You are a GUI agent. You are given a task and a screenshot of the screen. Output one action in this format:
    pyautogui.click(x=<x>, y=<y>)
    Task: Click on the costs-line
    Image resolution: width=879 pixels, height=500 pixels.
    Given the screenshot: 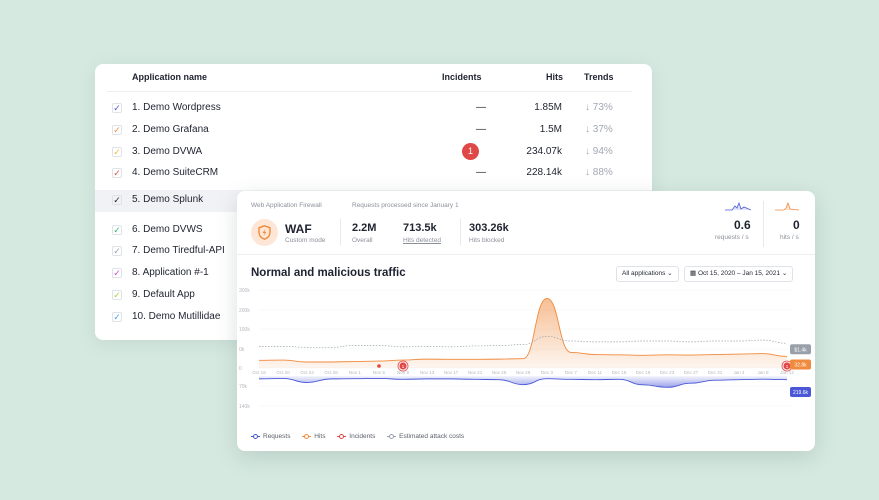 What is the action you would take?
    pyautogui.click(x=523, y=342)
    